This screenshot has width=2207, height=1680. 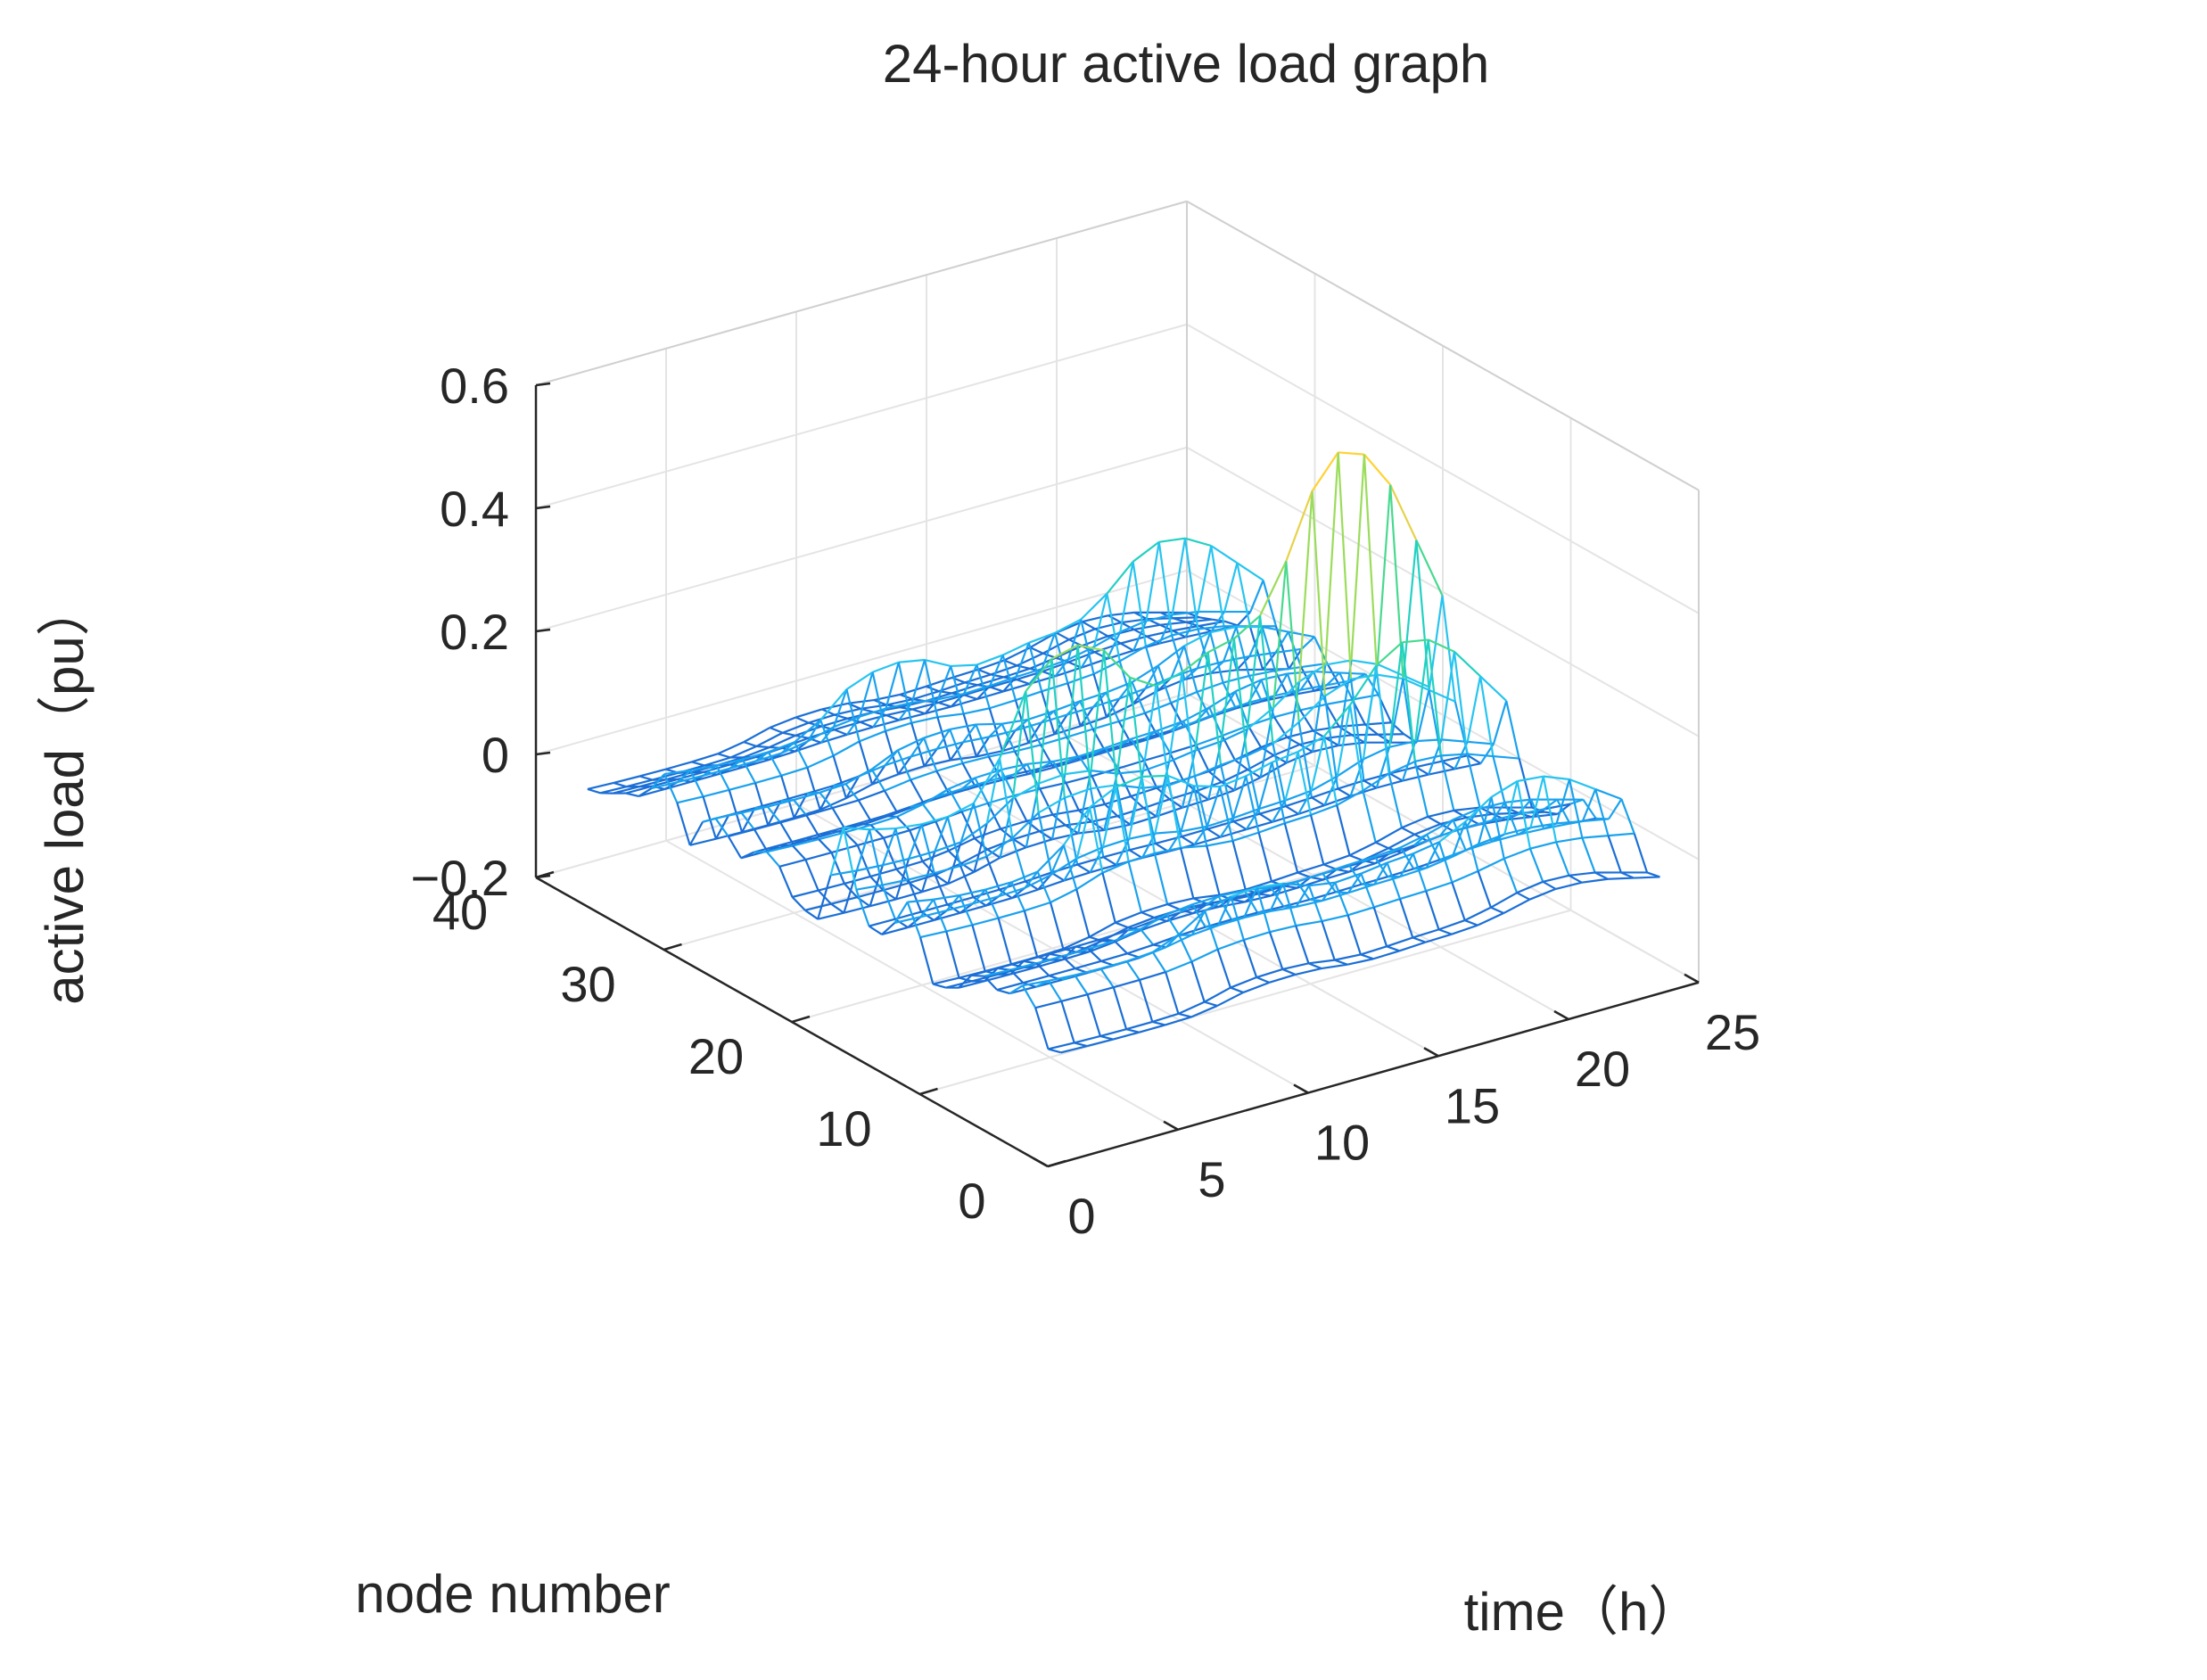 I want to click on node-tick-label: 20, so click(x=716, y=1056).